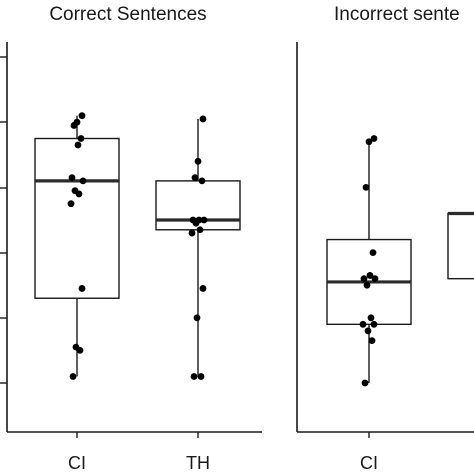 The image size is (474, 474). What do you see at coordinates (77, 463) in the screenshot?
I see `x-tick-label-ci: CI` at bounding box center [77, 463].